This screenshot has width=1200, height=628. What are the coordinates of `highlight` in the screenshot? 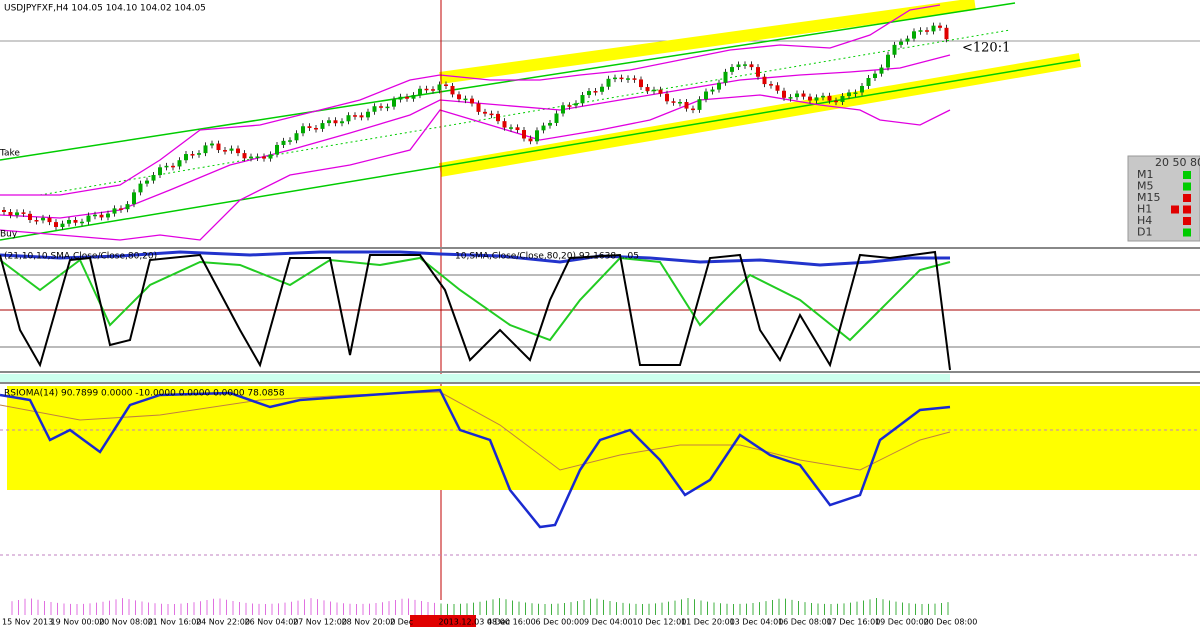 It's located at (707, 42).